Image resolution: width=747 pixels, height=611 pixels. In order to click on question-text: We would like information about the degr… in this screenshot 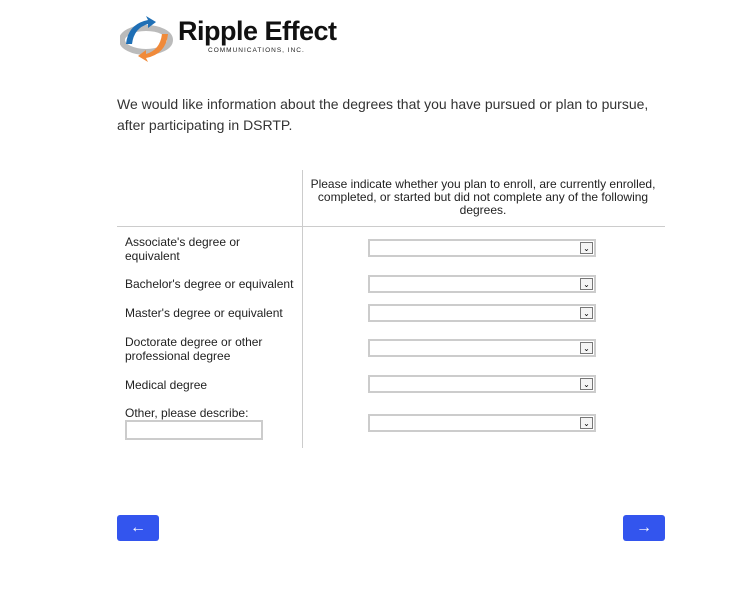, I will do `click(383, 114)`.